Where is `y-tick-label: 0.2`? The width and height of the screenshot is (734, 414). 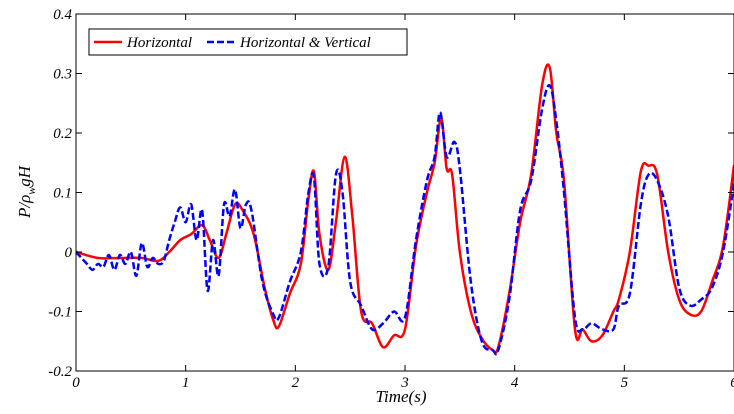
y-tick-label: 0.2 is located at coordinates (62, 134).